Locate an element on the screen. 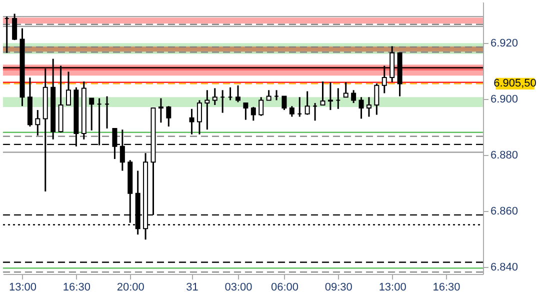  x-tick-label: 31 is located at coordinates (192, 288).